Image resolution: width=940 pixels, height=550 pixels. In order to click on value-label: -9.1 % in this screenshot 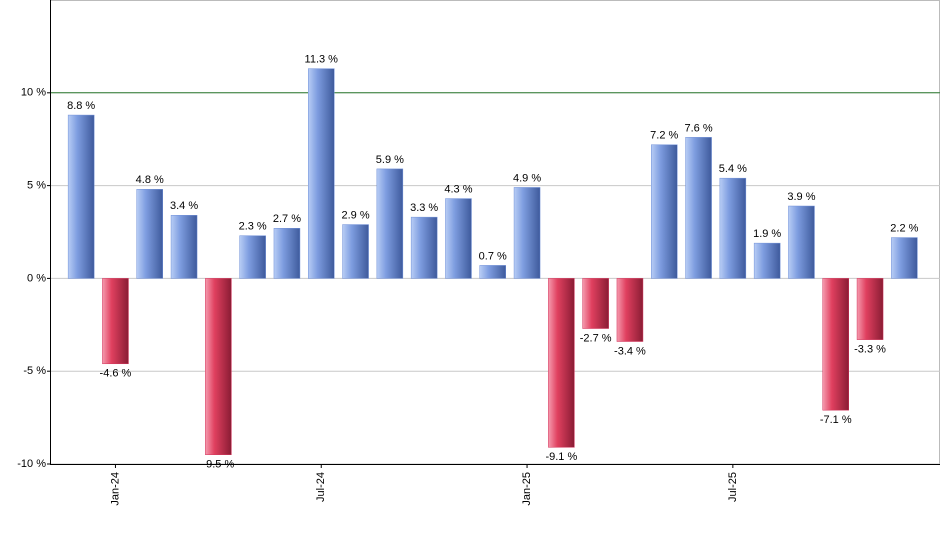, I will do `click(561, 457)`.